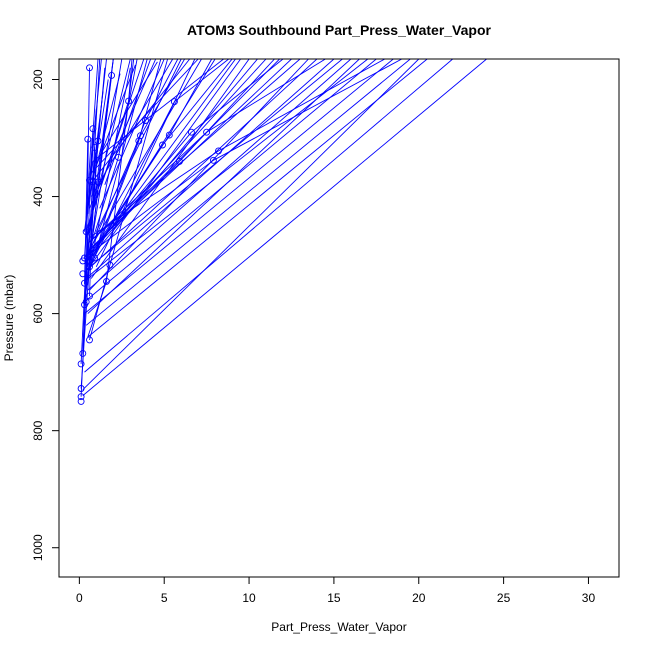  What do you see at coordinates (9, 318) in the screenshot?
I see `y-axis-label: Pressure (mbar)` at bounding box center [9, 318].